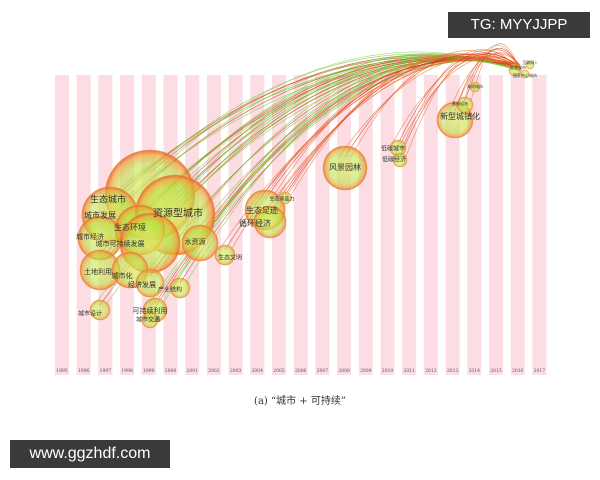 This screenshot has width=600, height=480. What do you see at coordinates (62, 371) in the screenshot?
I see `year-label: 1995` at bounding box center [62, 371].